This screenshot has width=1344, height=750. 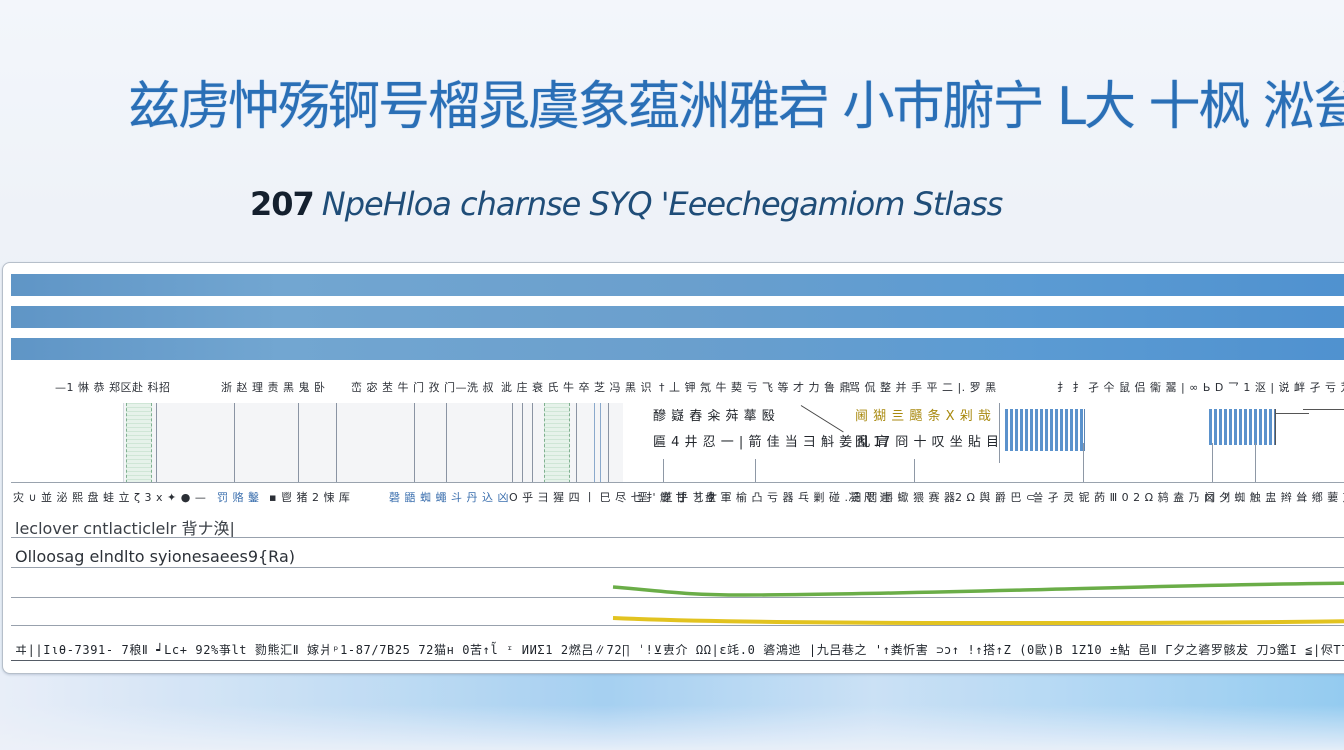 I want to click on bottom-label: ▪ 鬯 猪 2 悚 厍, so click(x=310, y=497).